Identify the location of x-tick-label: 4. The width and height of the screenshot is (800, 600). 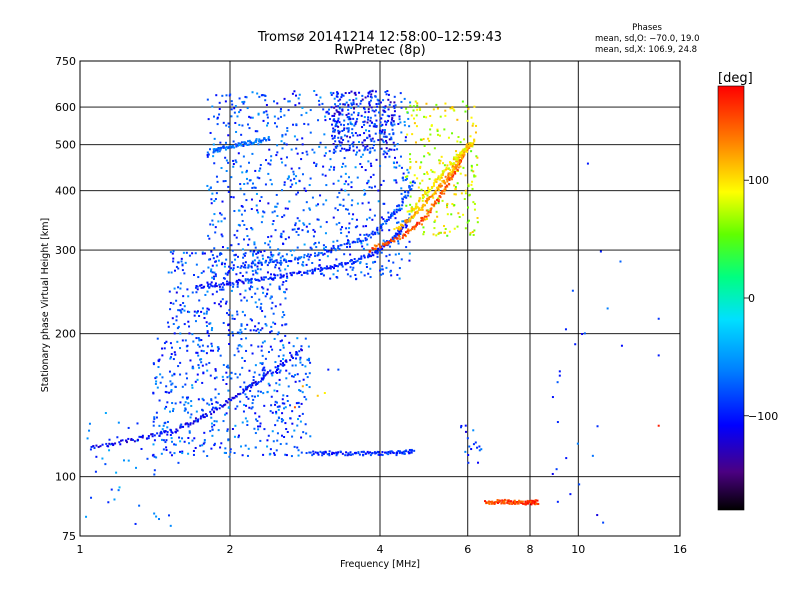
(380, 549).